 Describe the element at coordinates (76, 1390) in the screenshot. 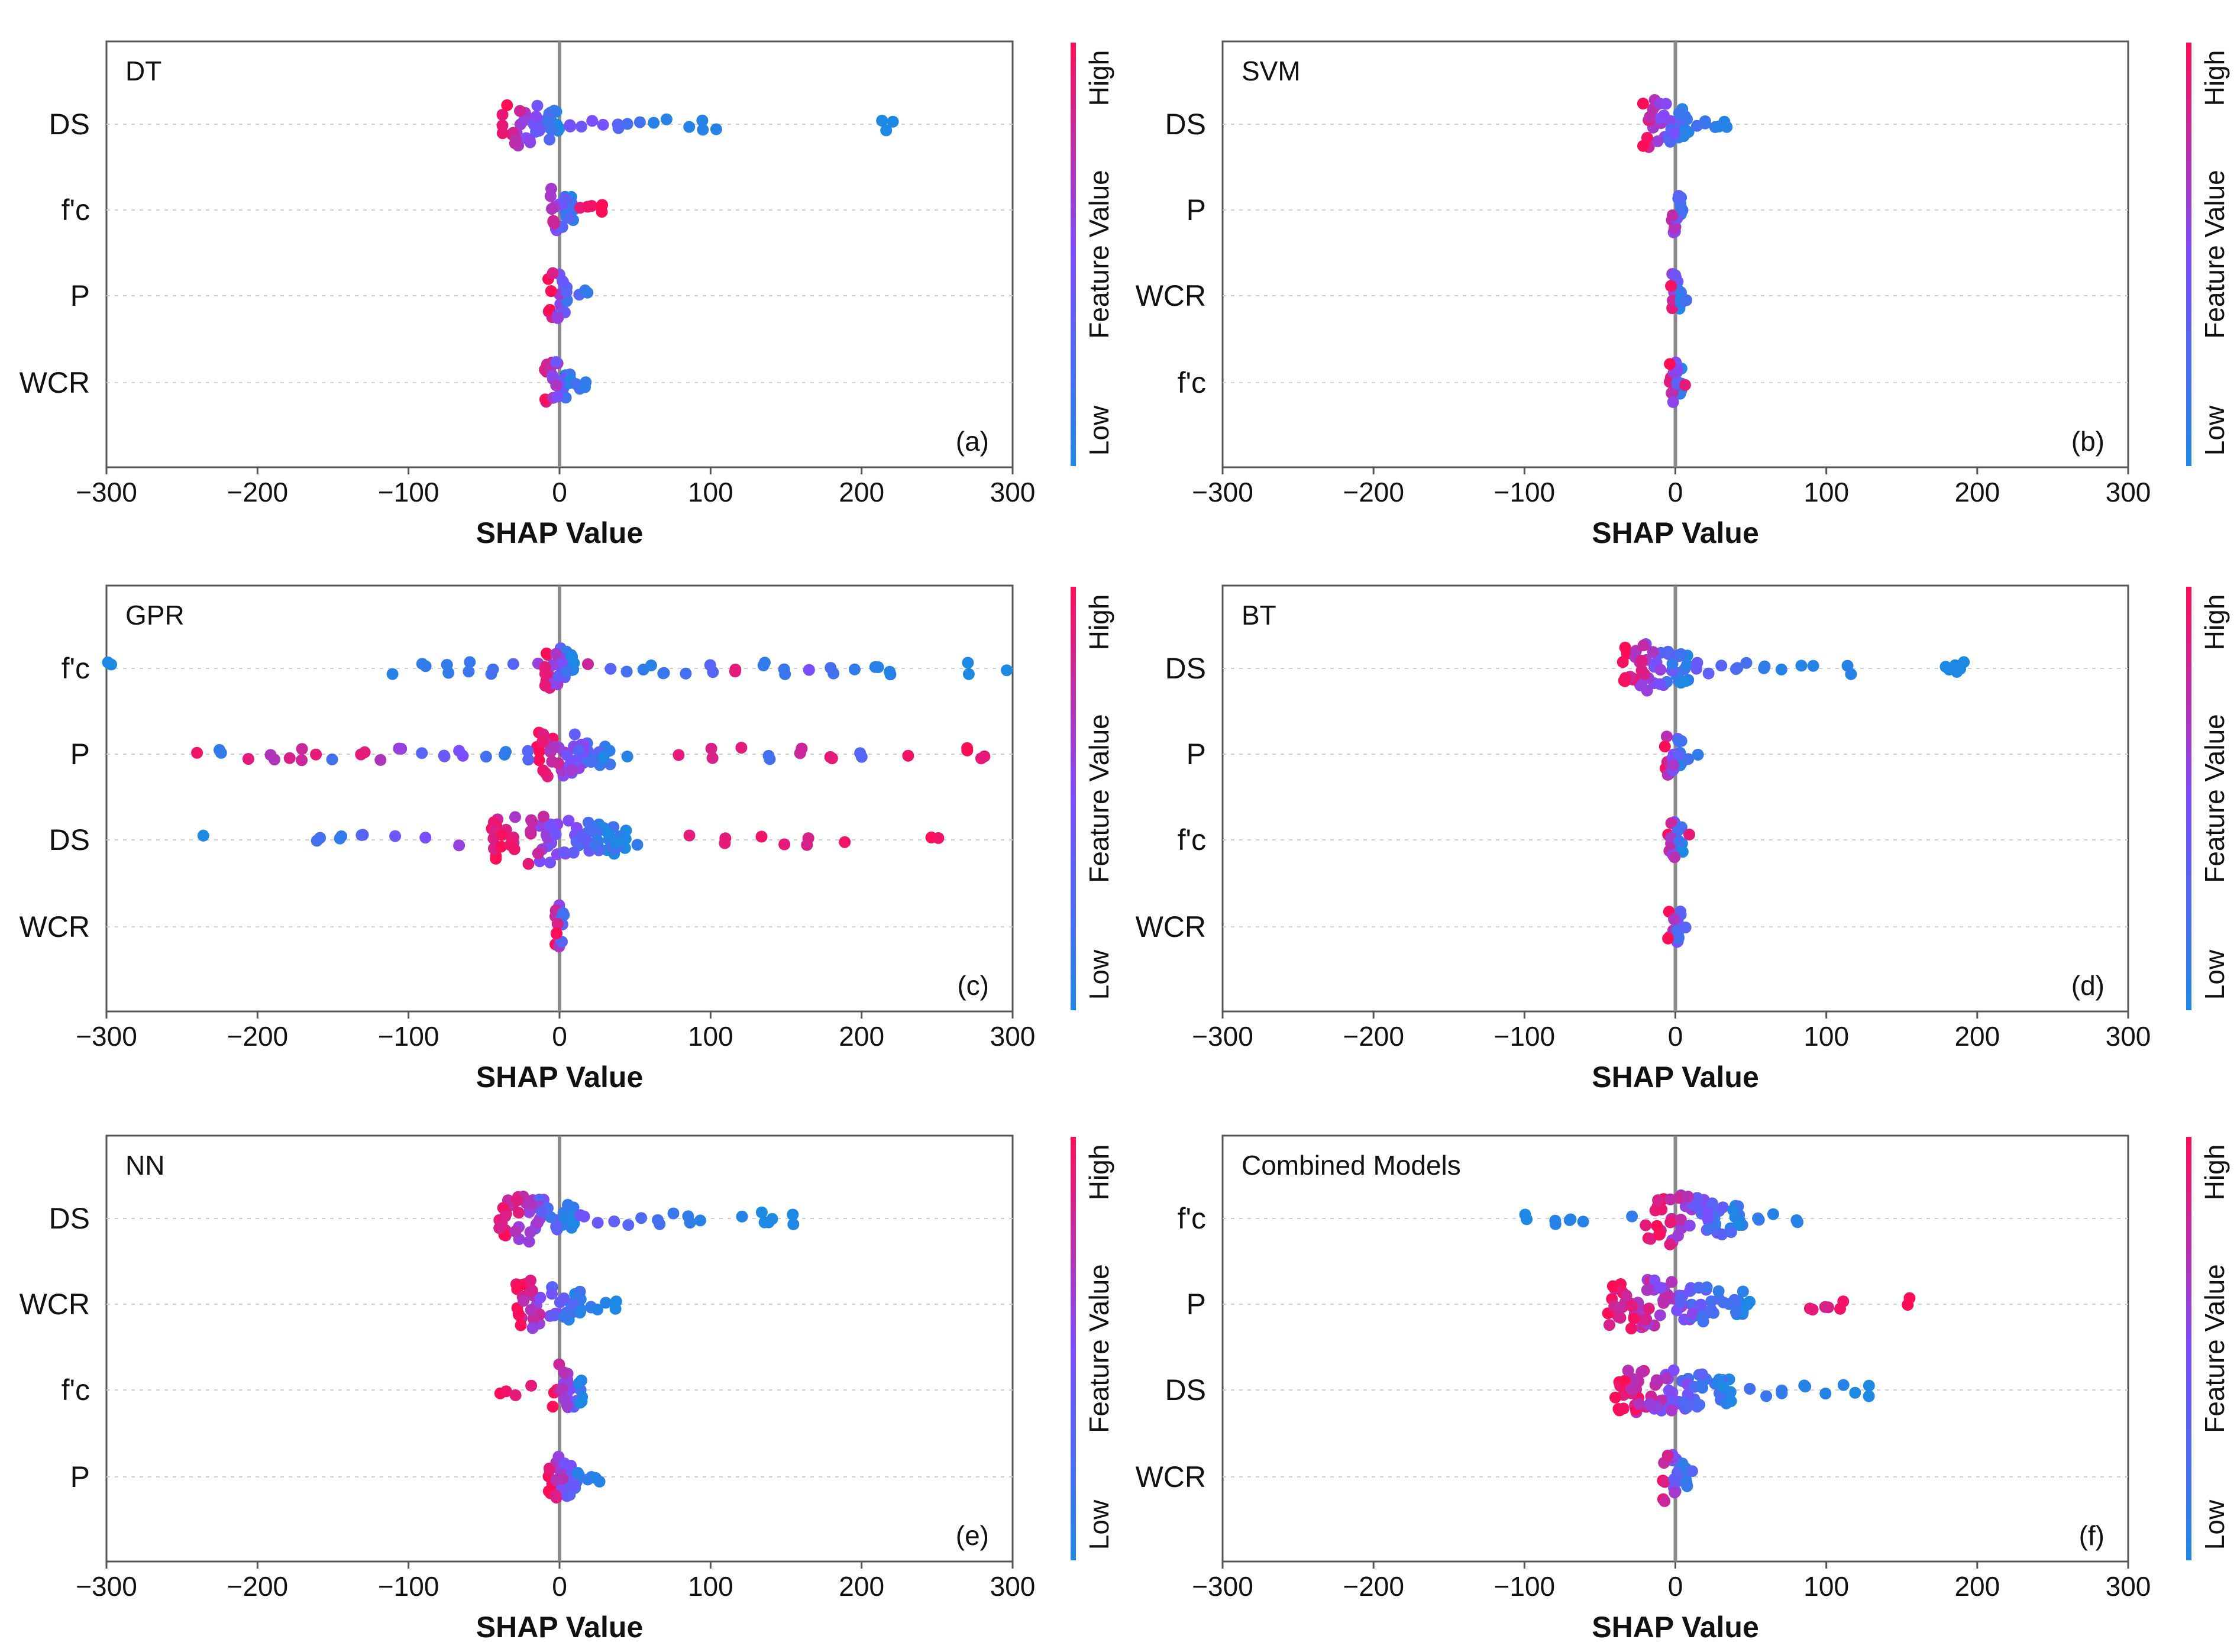

I see `feature-label: f'c` at that location.